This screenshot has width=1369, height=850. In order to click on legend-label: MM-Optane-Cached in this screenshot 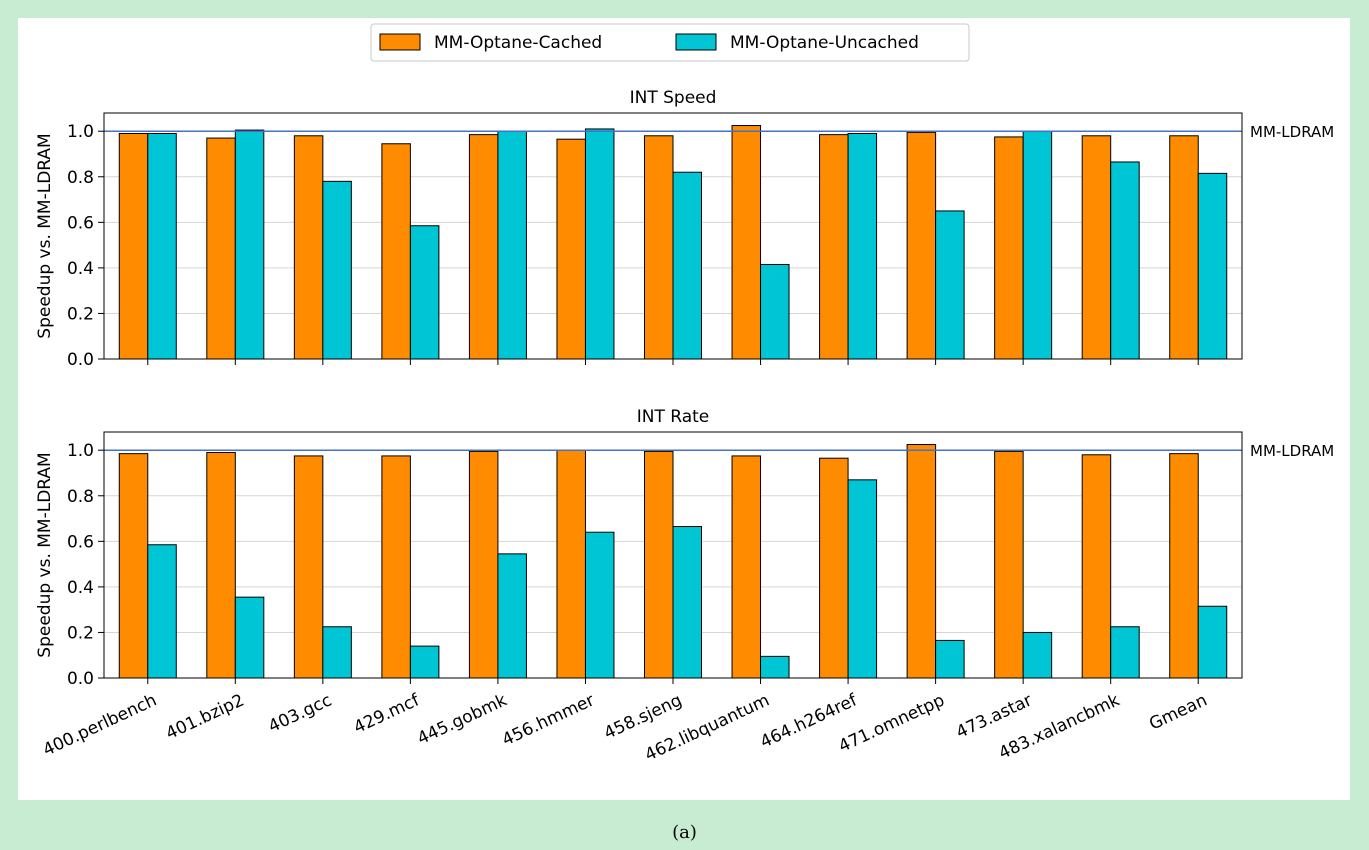, I will do `click(518, 43)`.